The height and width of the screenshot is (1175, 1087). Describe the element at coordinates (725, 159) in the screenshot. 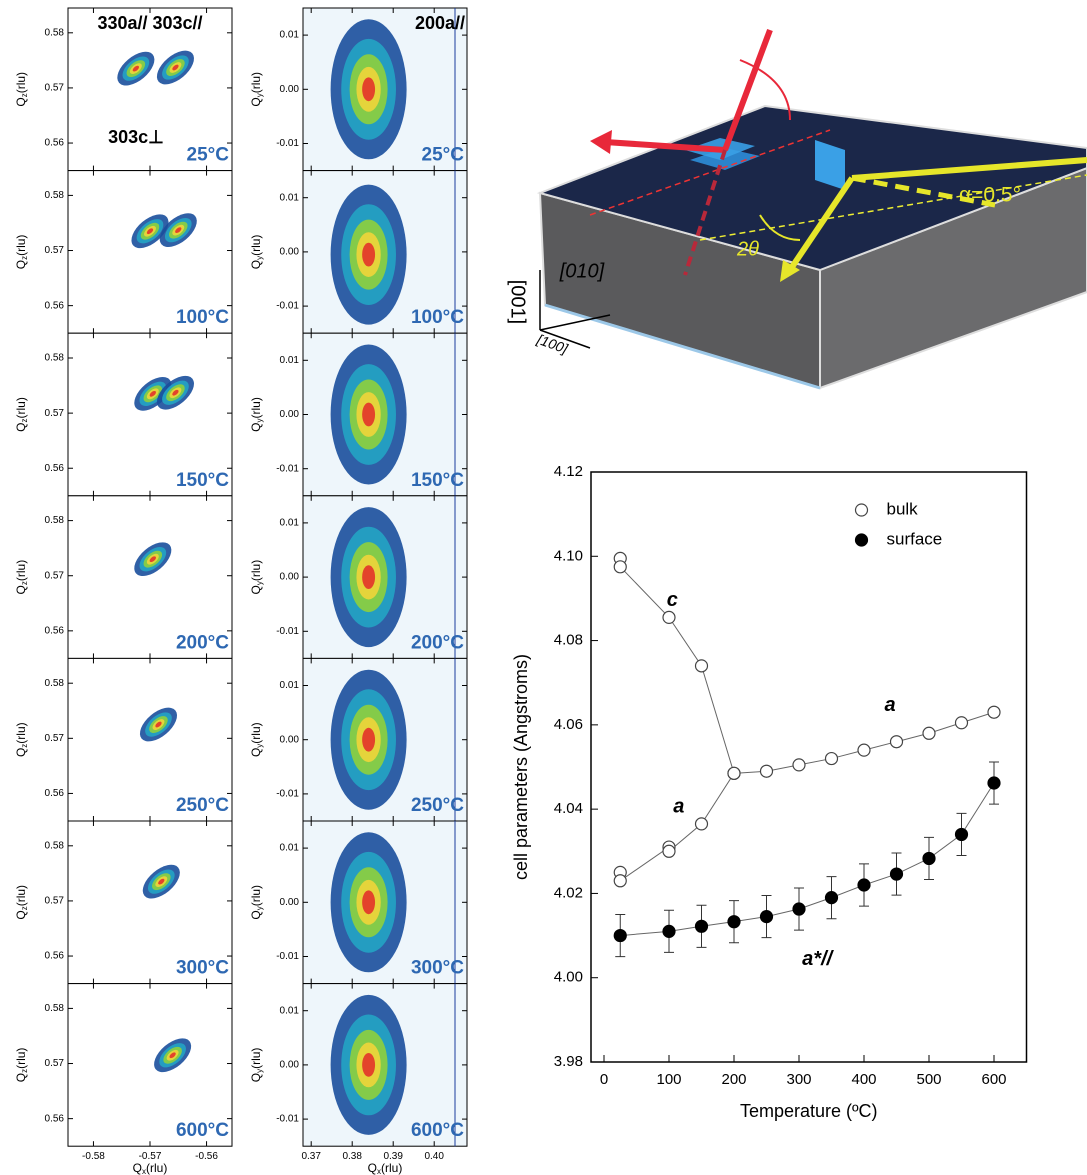

I see `crystal` at that location.